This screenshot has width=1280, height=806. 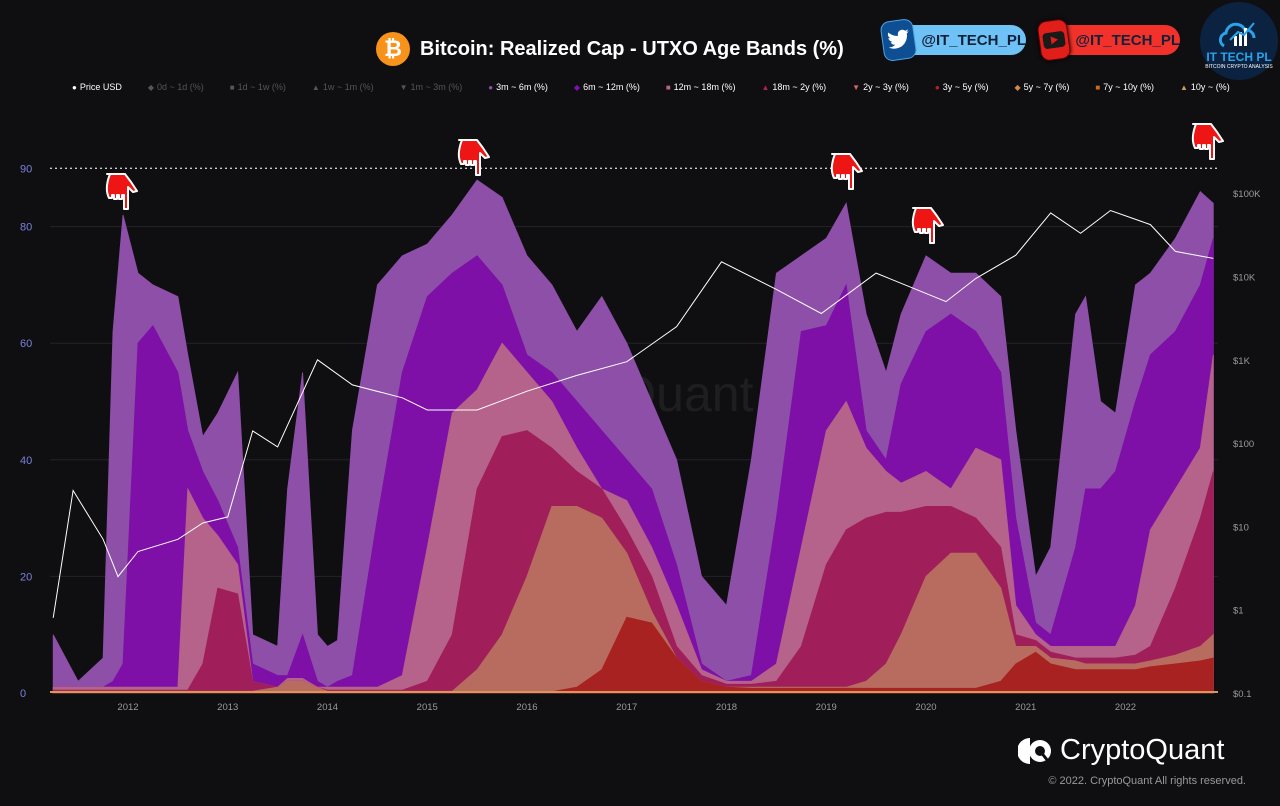 I want to click on legend-item: ■ 12m ~ 18m (%), so click(x=701, y=87).